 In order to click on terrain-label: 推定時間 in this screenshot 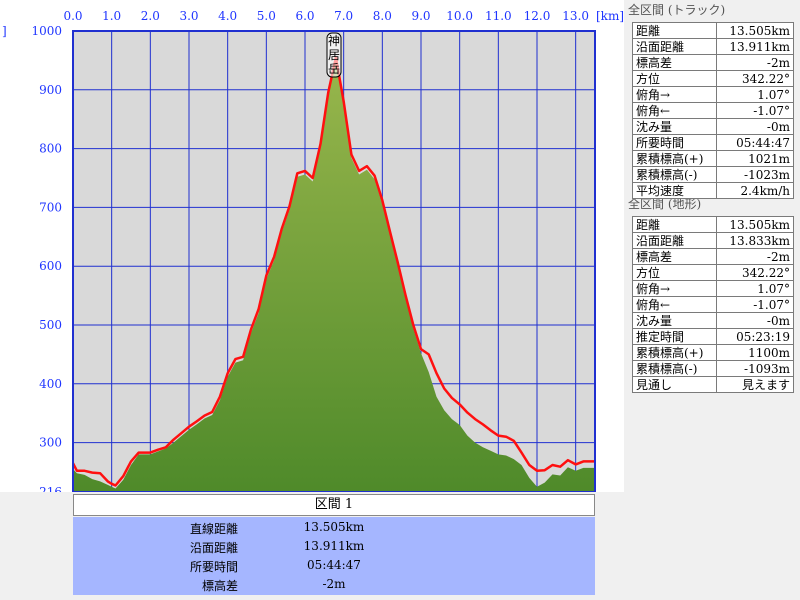, I will do `click(674, 336)`.